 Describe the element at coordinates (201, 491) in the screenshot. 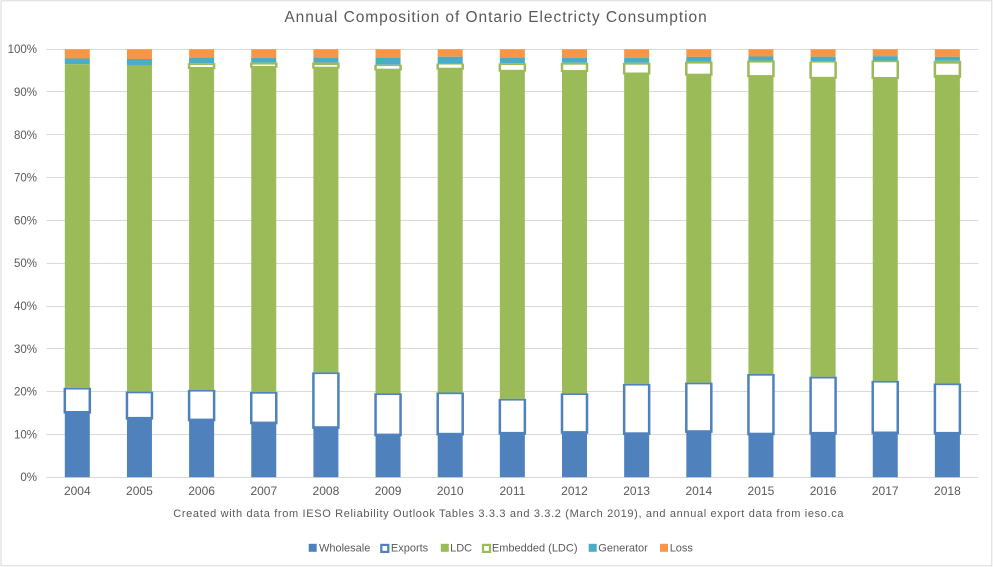

I see `svg-text: 2006` at that location.